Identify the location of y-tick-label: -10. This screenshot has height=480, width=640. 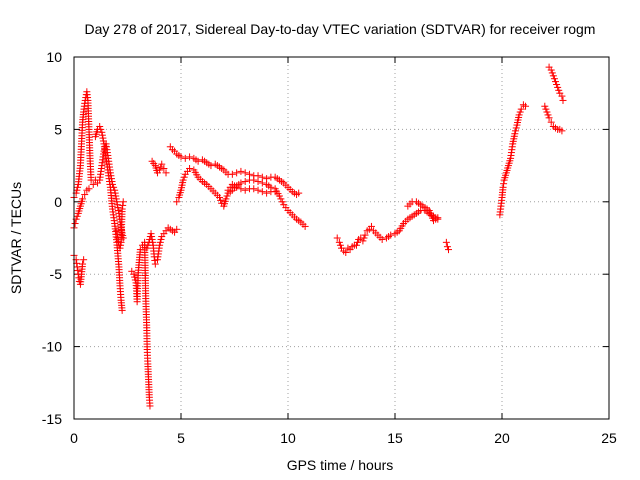
(52, 347).